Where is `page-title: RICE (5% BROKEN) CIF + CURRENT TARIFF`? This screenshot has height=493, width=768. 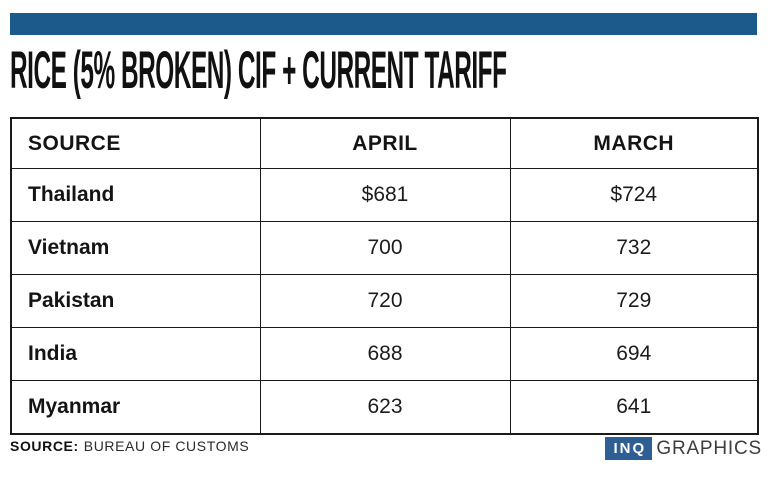 page-title: RICE (5% BROKEN) CIF + CURRENT TARIFF is located at coordinates (389, 70).